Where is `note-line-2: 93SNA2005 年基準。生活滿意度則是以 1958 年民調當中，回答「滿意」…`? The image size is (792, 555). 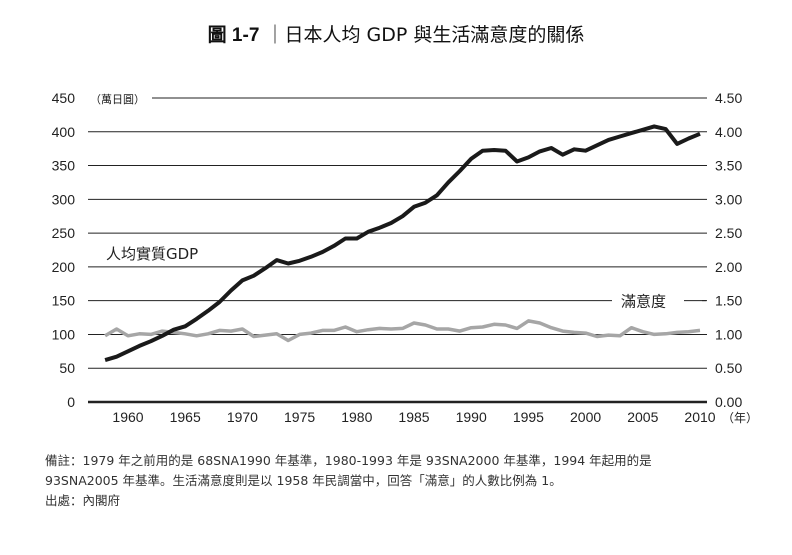 note-line-2: 93SNA2005 年基準。生活滿意度則是以 1958 年民調當中，回答「滿意」… is located at coordinates (303, 480).